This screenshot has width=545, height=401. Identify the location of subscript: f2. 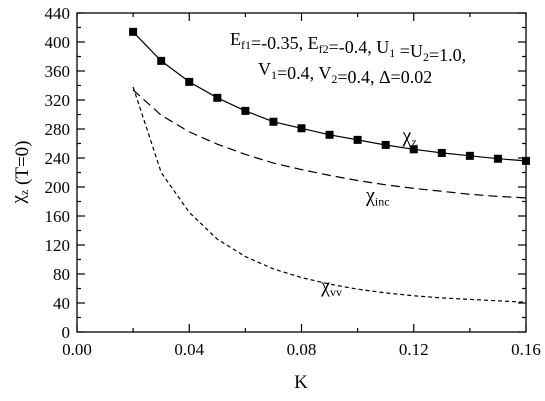
(324, 49).